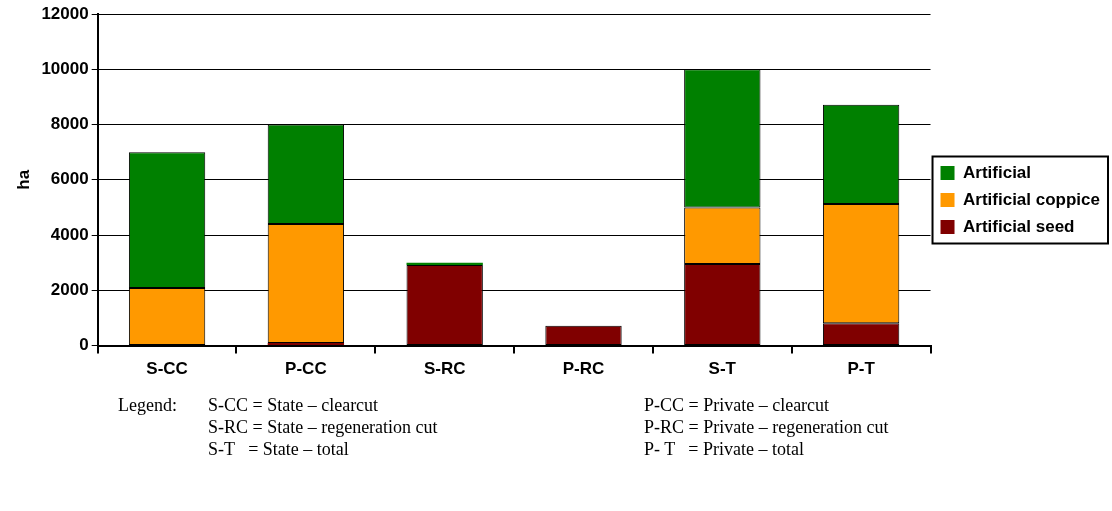 This screenshot has width=1112, height=511. I want to click on y-tick-label: 0, so click(84, 345).